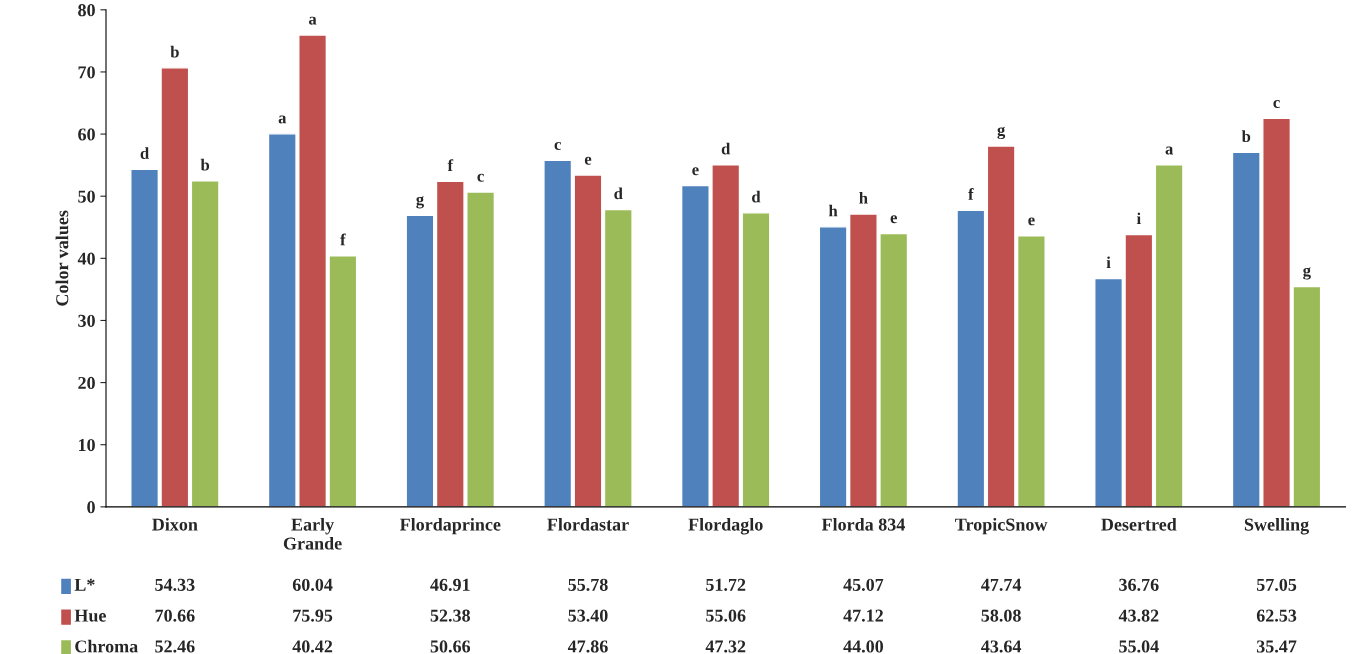 This screenshot has width=1359, height=654. What do you see at coordinates (175, 524) in the screenshot?
I see `x-tick-label: Dixon` at bounding box center [175, 524].